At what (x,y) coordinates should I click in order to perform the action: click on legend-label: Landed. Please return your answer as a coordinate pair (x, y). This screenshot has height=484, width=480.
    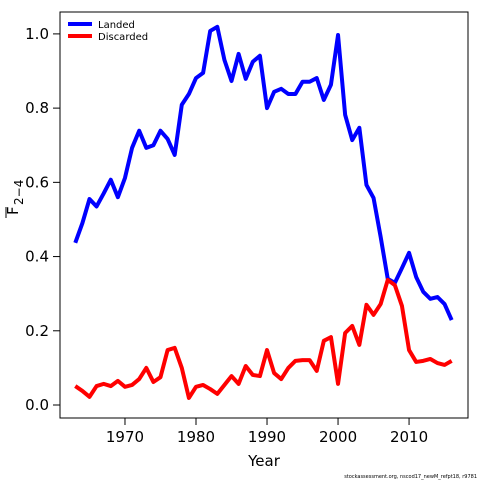
    Looking at the image, I should click on (116, 25).